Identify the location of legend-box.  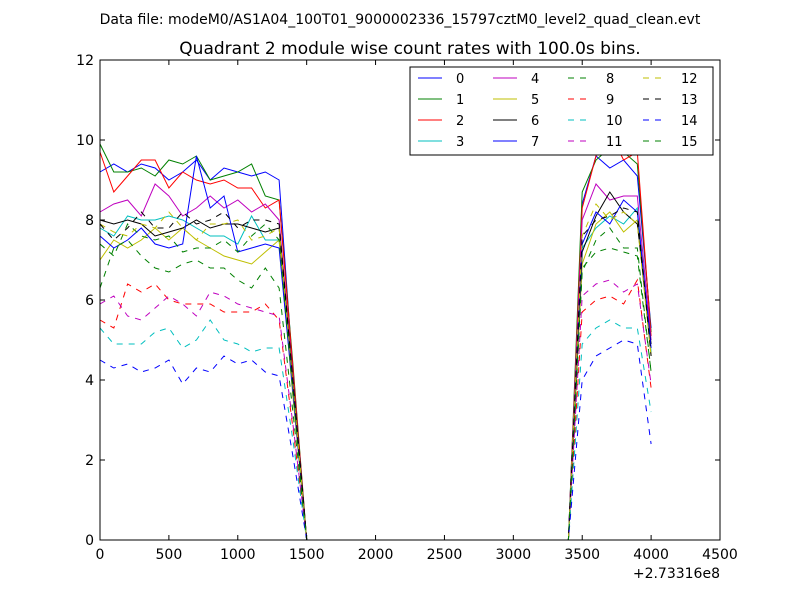
(561, 111).